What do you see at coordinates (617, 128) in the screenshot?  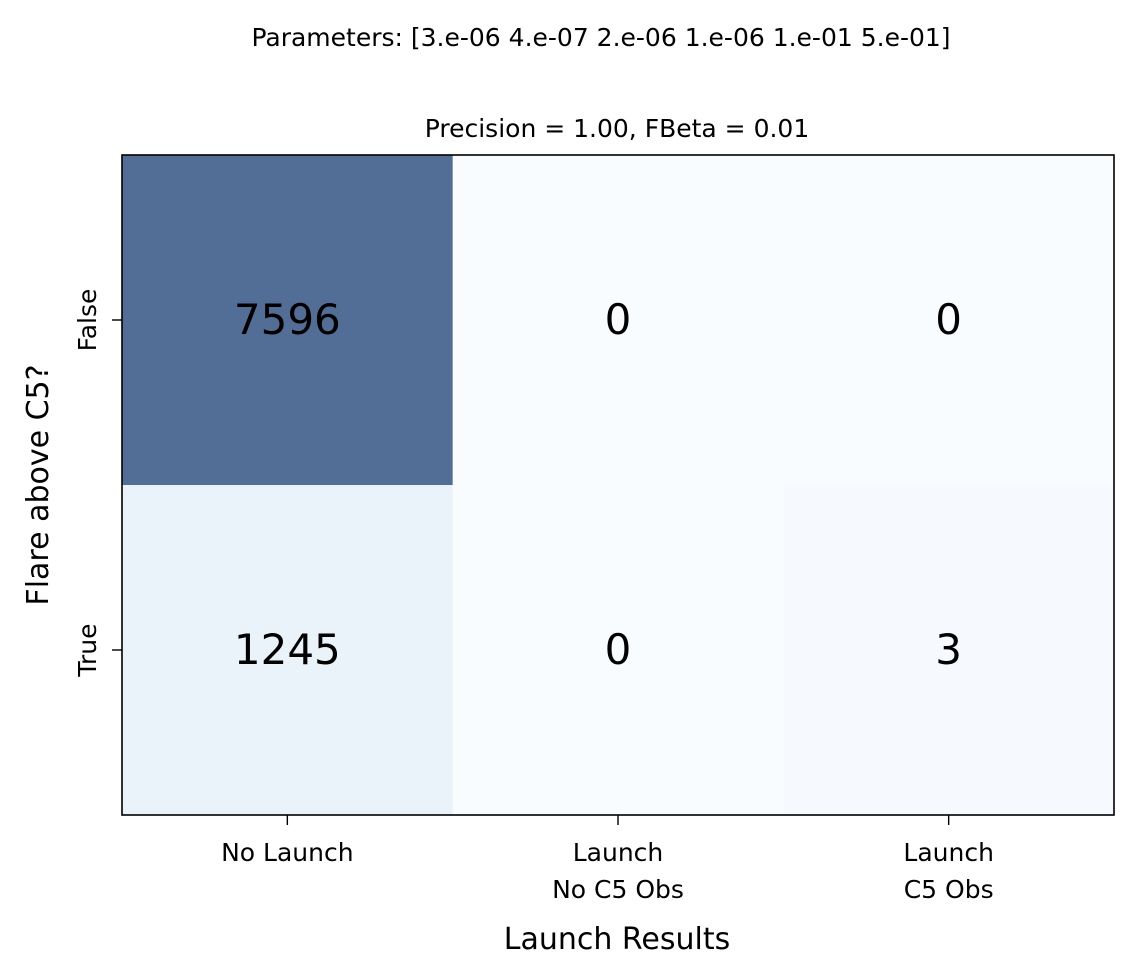 I see `chart-title: Precision = 1.00, FBeta = 0.01` at bounding box center [617, 128].